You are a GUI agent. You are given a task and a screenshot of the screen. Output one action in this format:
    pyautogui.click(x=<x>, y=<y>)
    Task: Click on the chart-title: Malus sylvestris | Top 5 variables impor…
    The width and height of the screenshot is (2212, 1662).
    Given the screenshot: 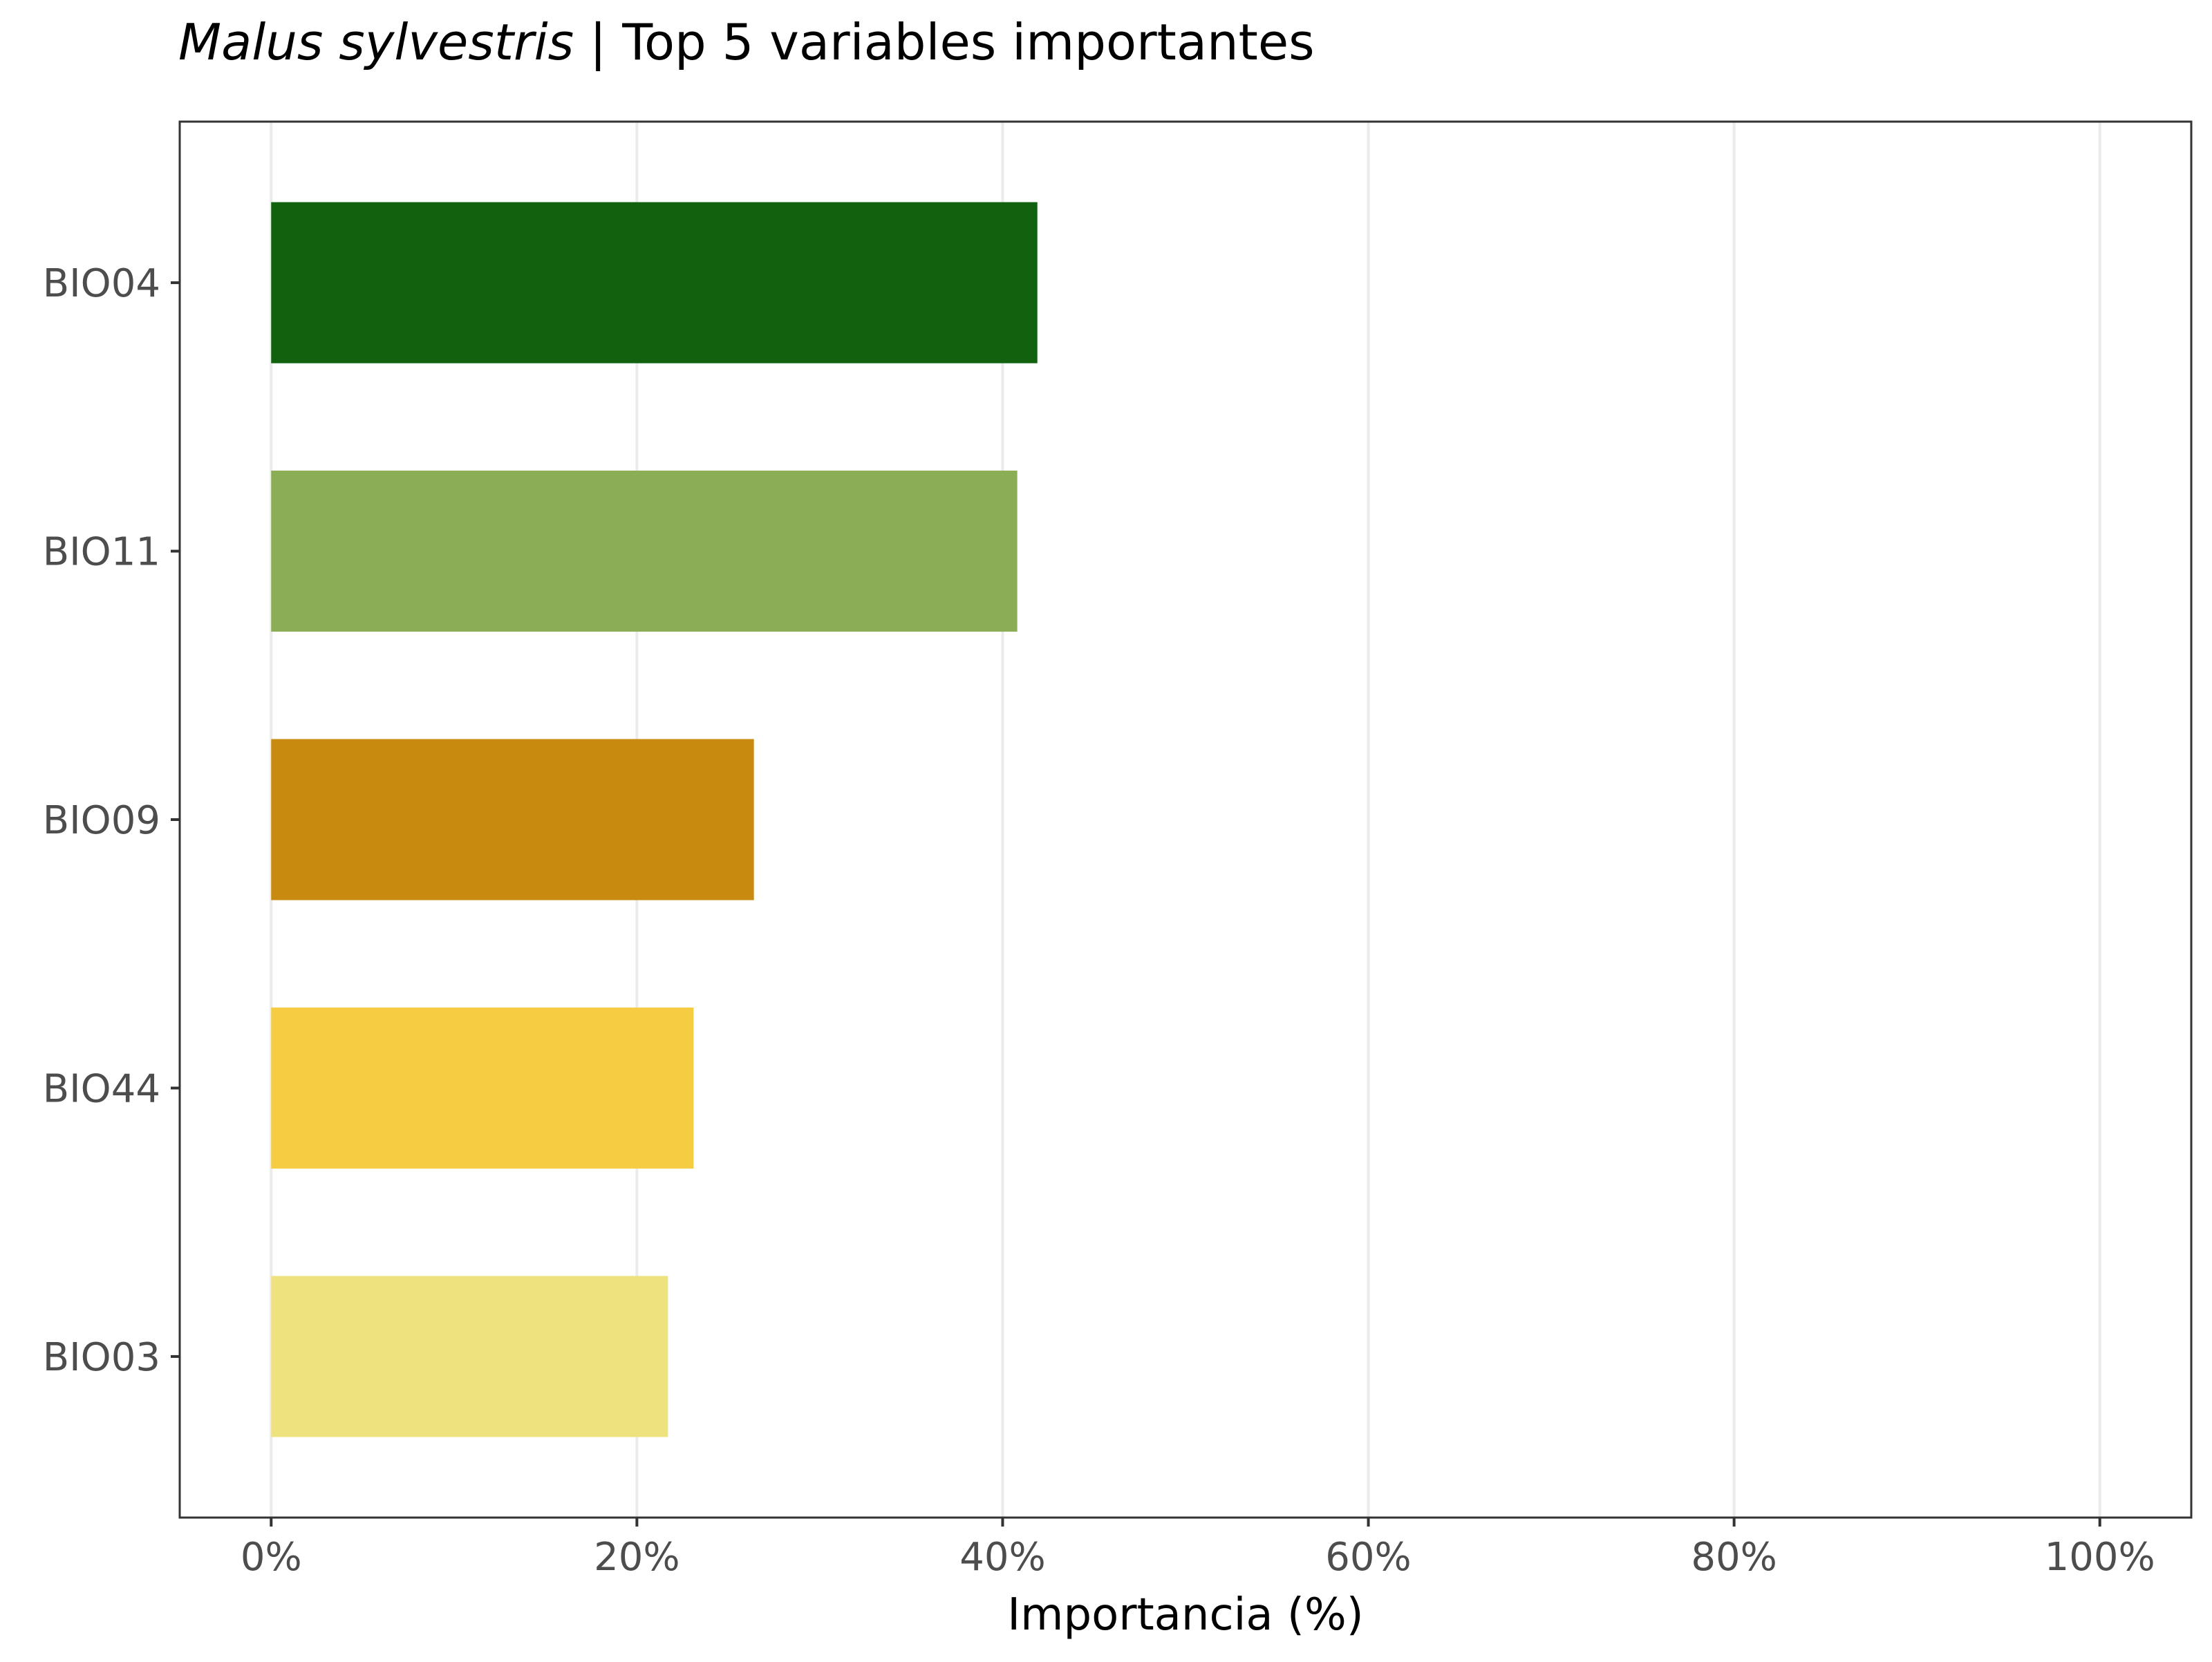 What is the action you would take?
    pyautogui.click(x=746, y=42)
    